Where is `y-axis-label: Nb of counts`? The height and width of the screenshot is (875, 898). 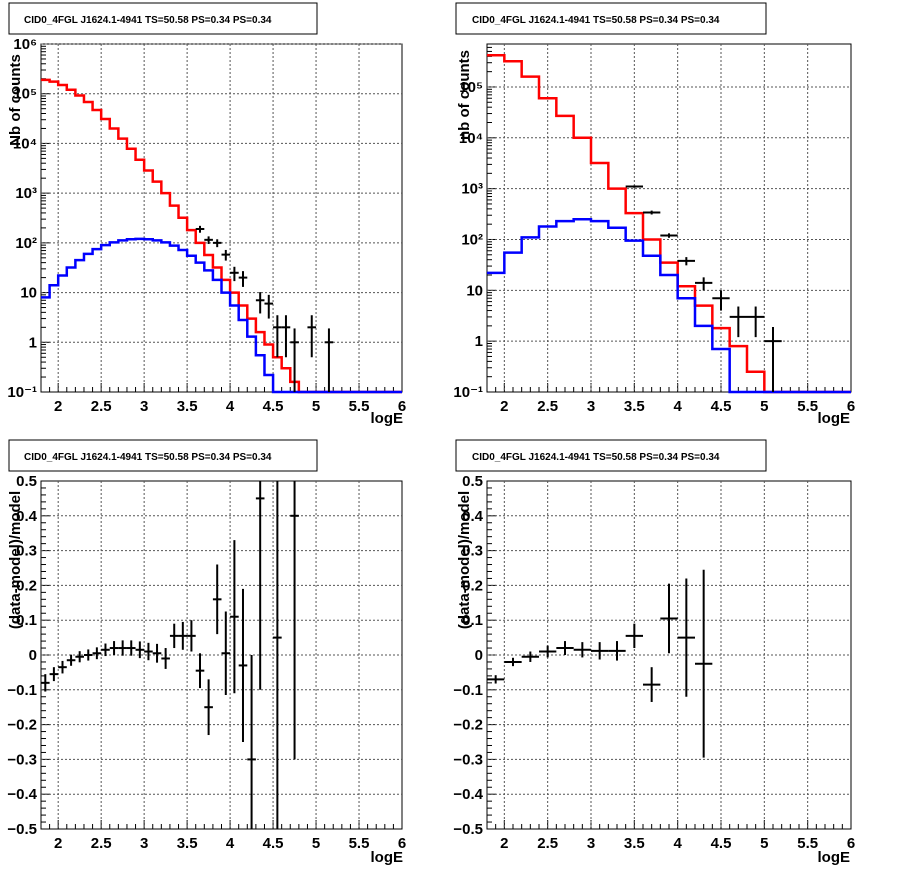
y-axis-label: Nb of counts is located at coordinates (15, 100).